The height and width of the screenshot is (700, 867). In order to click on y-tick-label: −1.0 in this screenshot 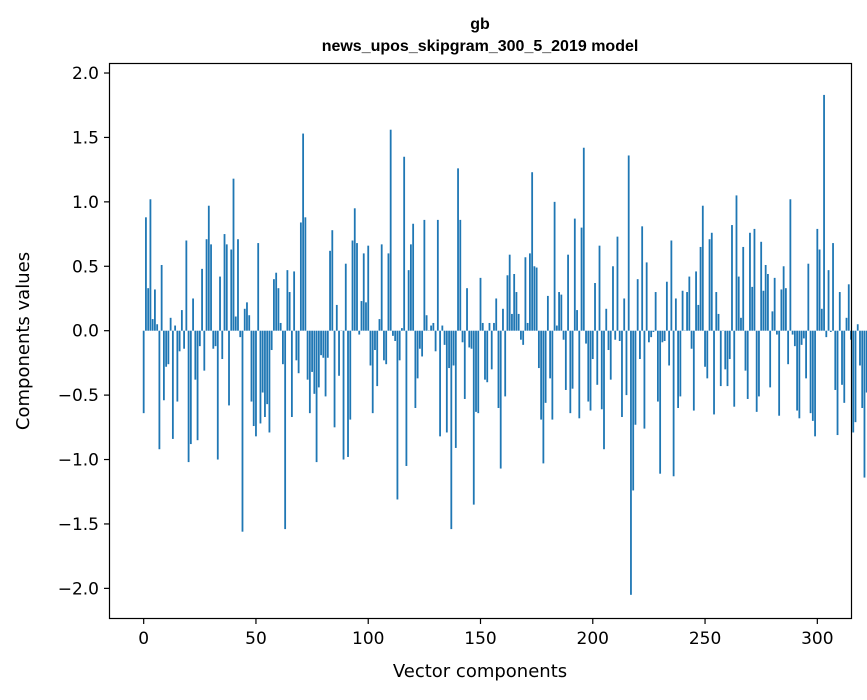, I will do `click(78, 461)`.